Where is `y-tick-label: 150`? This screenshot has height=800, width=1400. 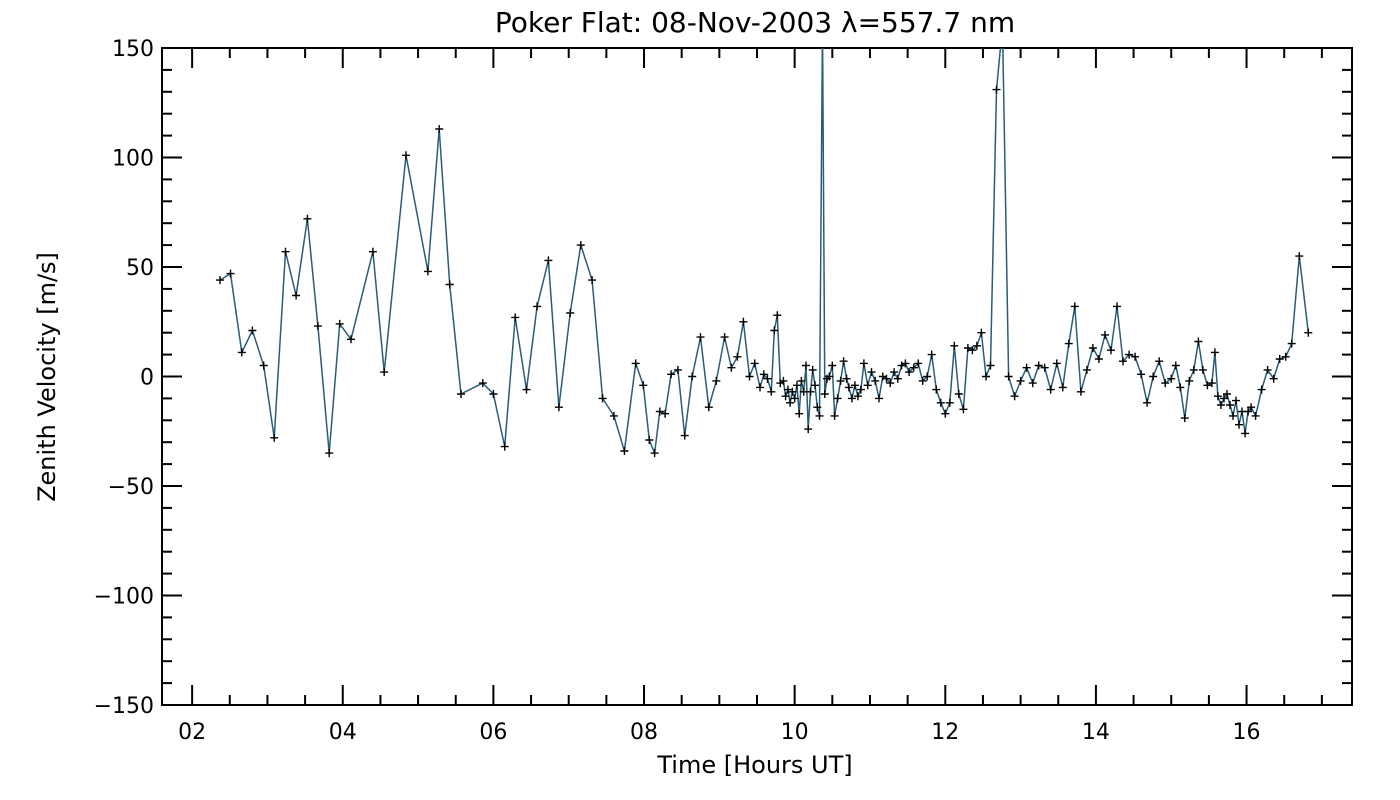
y-tick-label: 150 is located at coordinates (133, 49).